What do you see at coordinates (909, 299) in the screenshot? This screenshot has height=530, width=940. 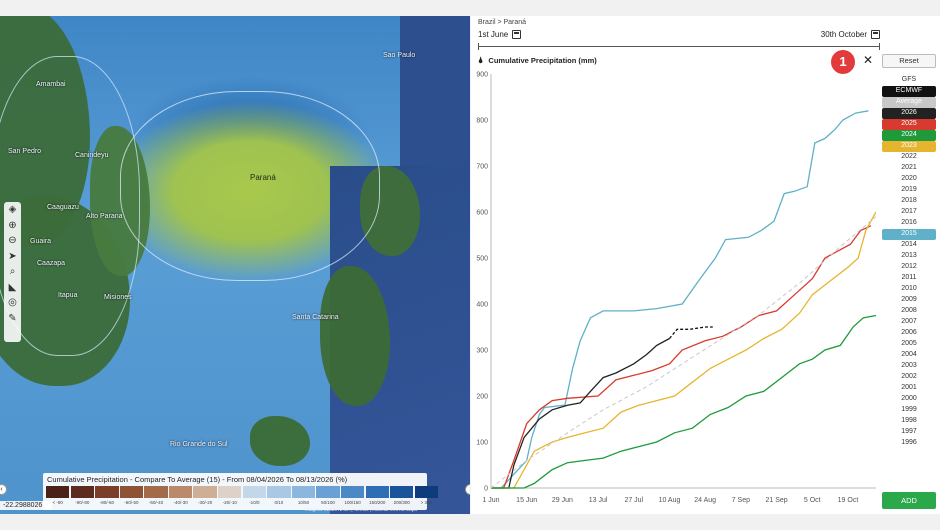 I see `year-item-2009: 2009` at bounding box center [909, 299].